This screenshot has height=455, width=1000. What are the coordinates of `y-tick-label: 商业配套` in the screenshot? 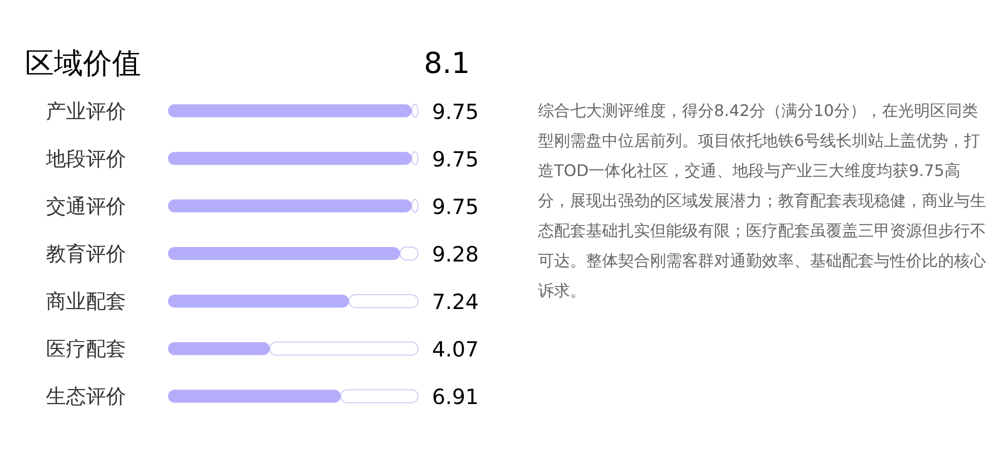 It's located at (86, 301).